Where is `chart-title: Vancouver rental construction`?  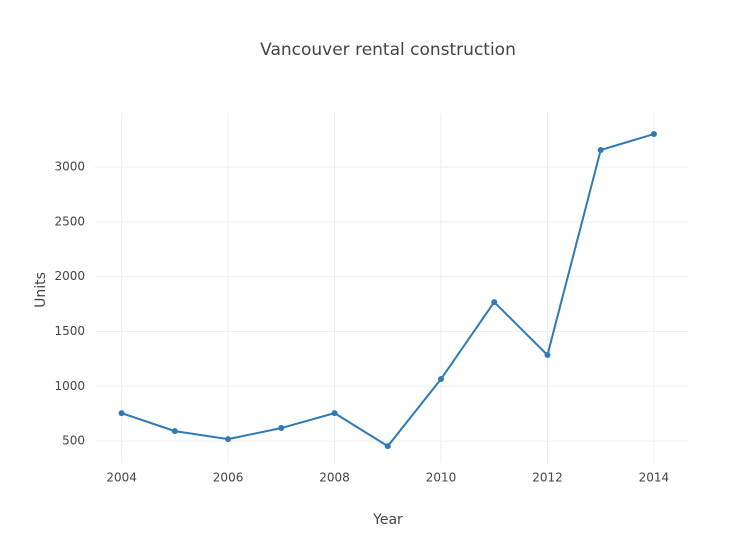 chart-title: Vancouver rental construction is located at coordinates (388, 50).